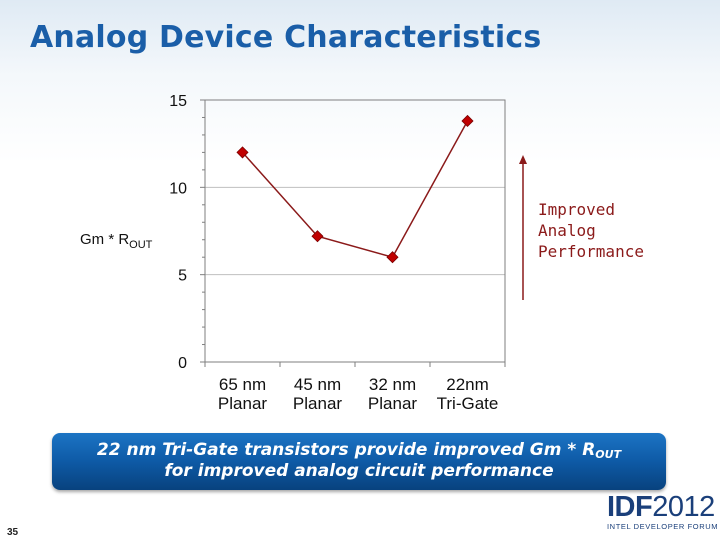 This screenshot has width=720, height=541. I want to click on banner-subscript: OUT, so click(608, 454).